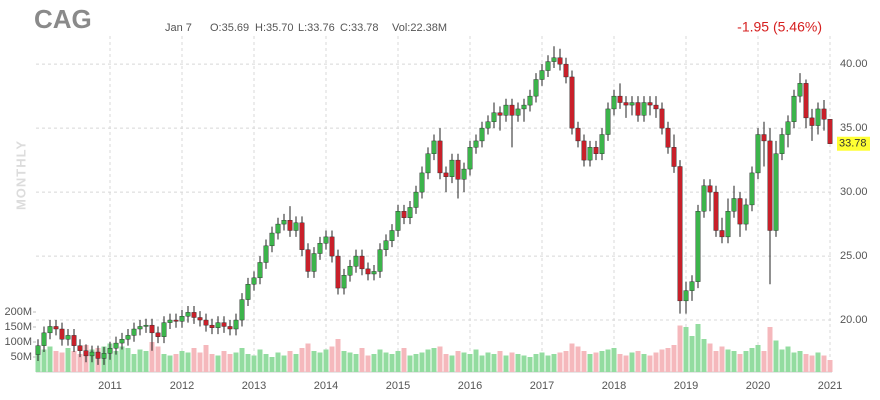  Describe the element at coordinates (178, 28) in the screenshot. I see `info-date: Jan 7` at that location.